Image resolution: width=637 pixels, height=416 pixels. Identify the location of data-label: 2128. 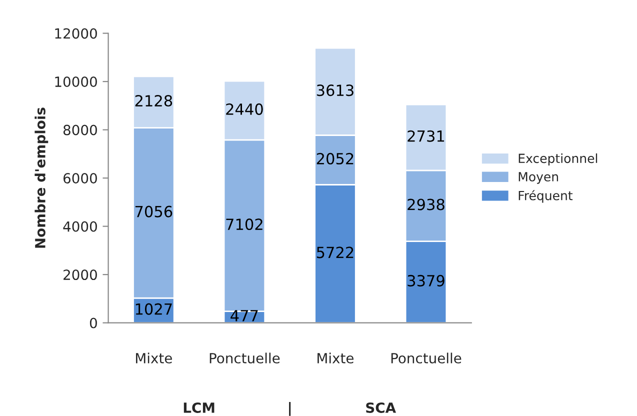
(153, 100).